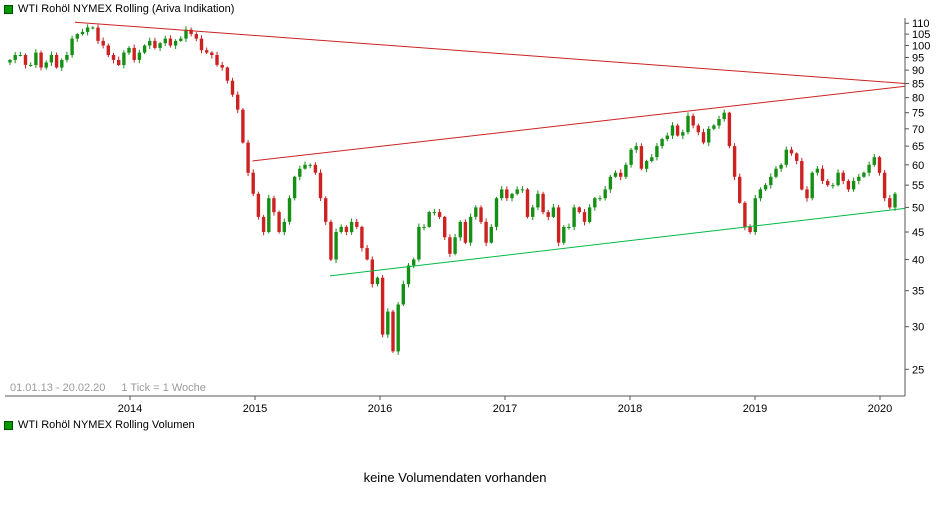 Image resolution: width=940 pixels, height=526 pixels. What do you see at coordinates (380, 409) in the screenshot?
I see `x-tick-label: 2016` at bounding box center [380, 409].